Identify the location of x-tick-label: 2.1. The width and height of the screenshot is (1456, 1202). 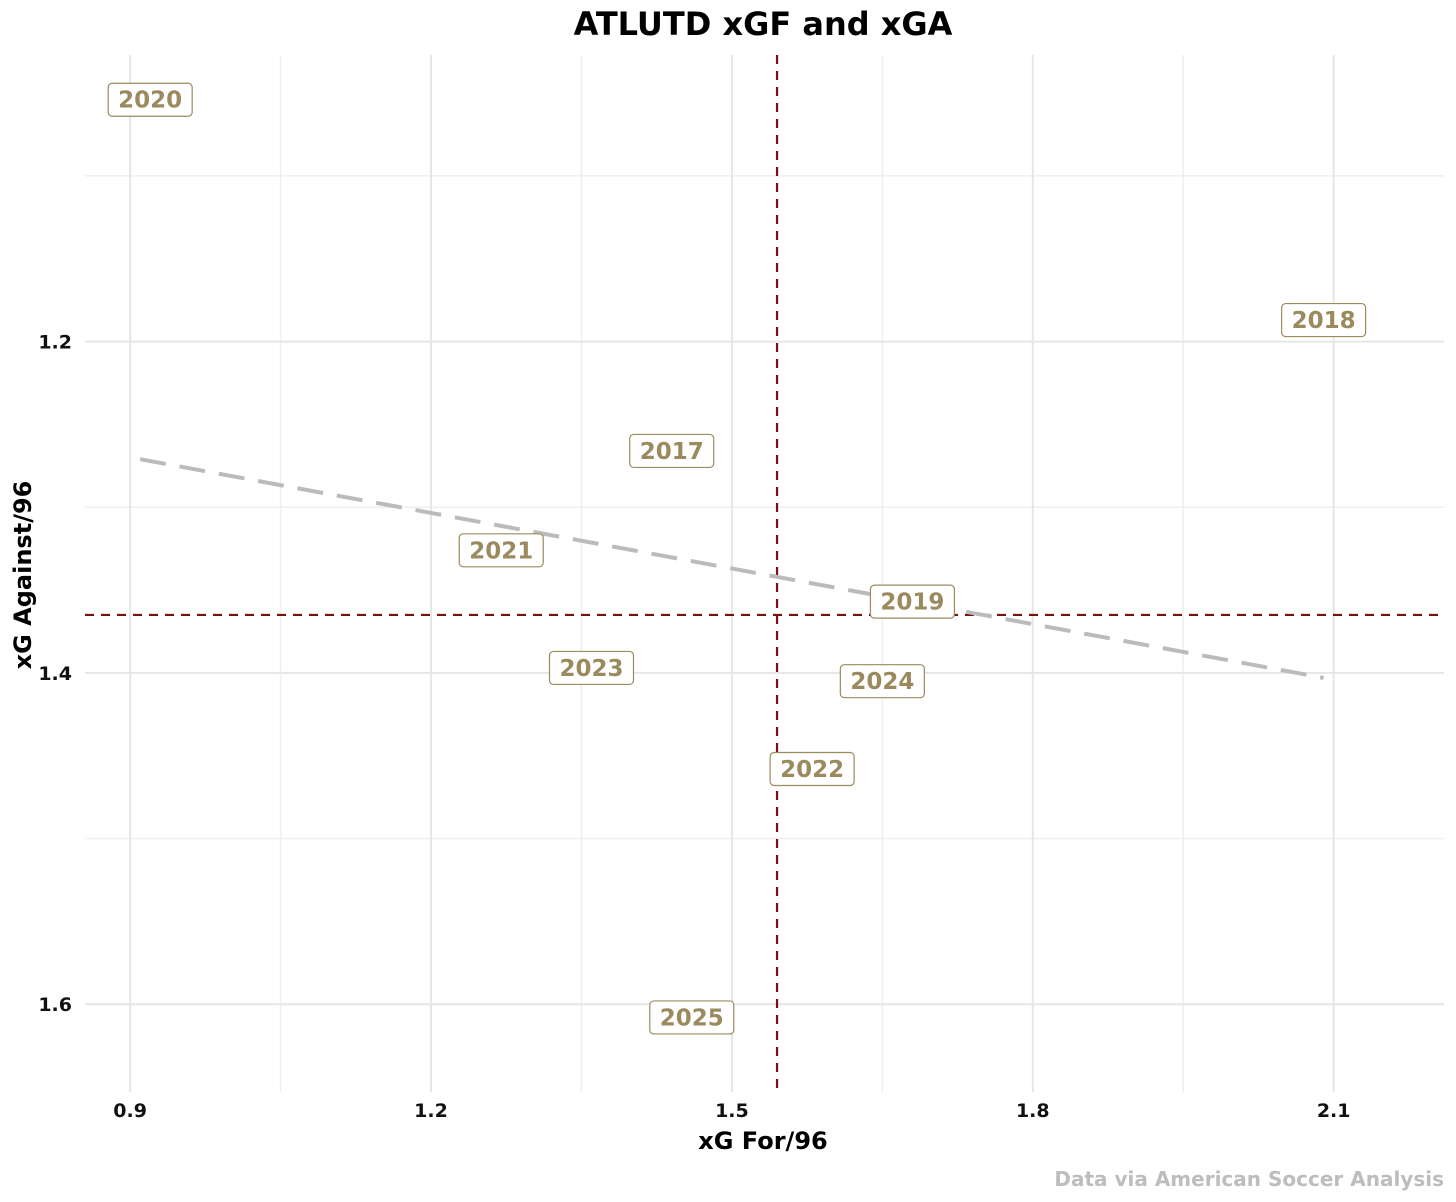
(1334, 1111).